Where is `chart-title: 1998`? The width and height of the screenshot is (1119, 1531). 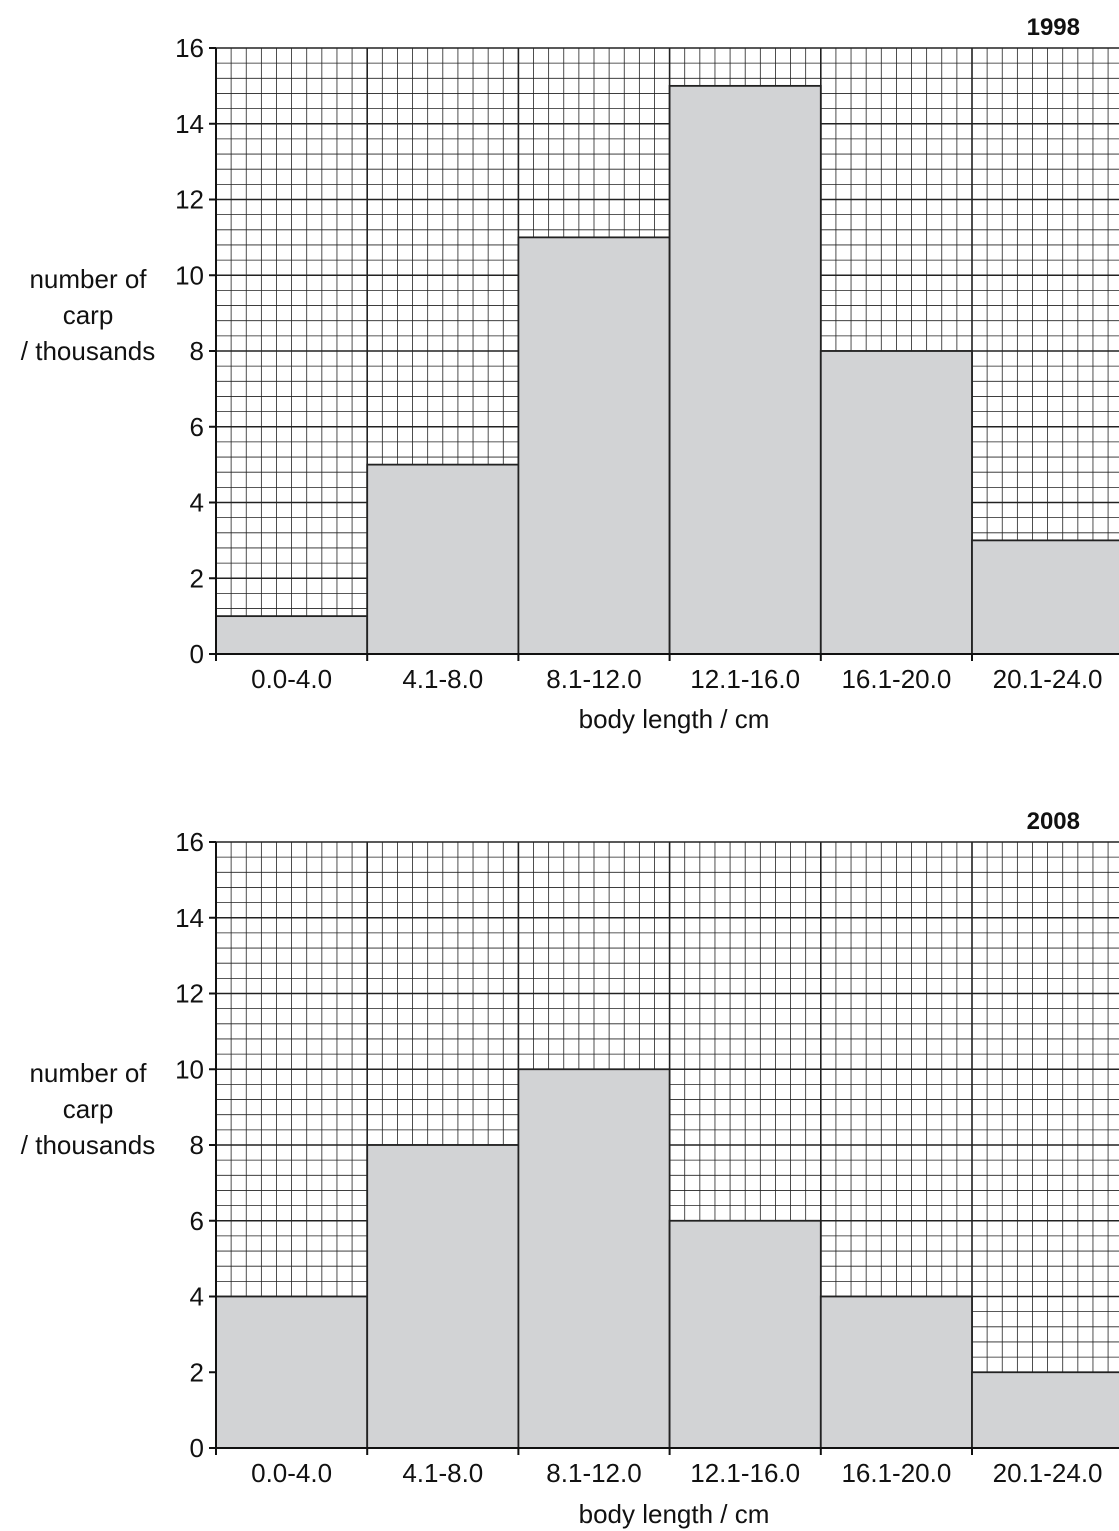
chart-title: 1998 is located at coordinates (1053, 27).